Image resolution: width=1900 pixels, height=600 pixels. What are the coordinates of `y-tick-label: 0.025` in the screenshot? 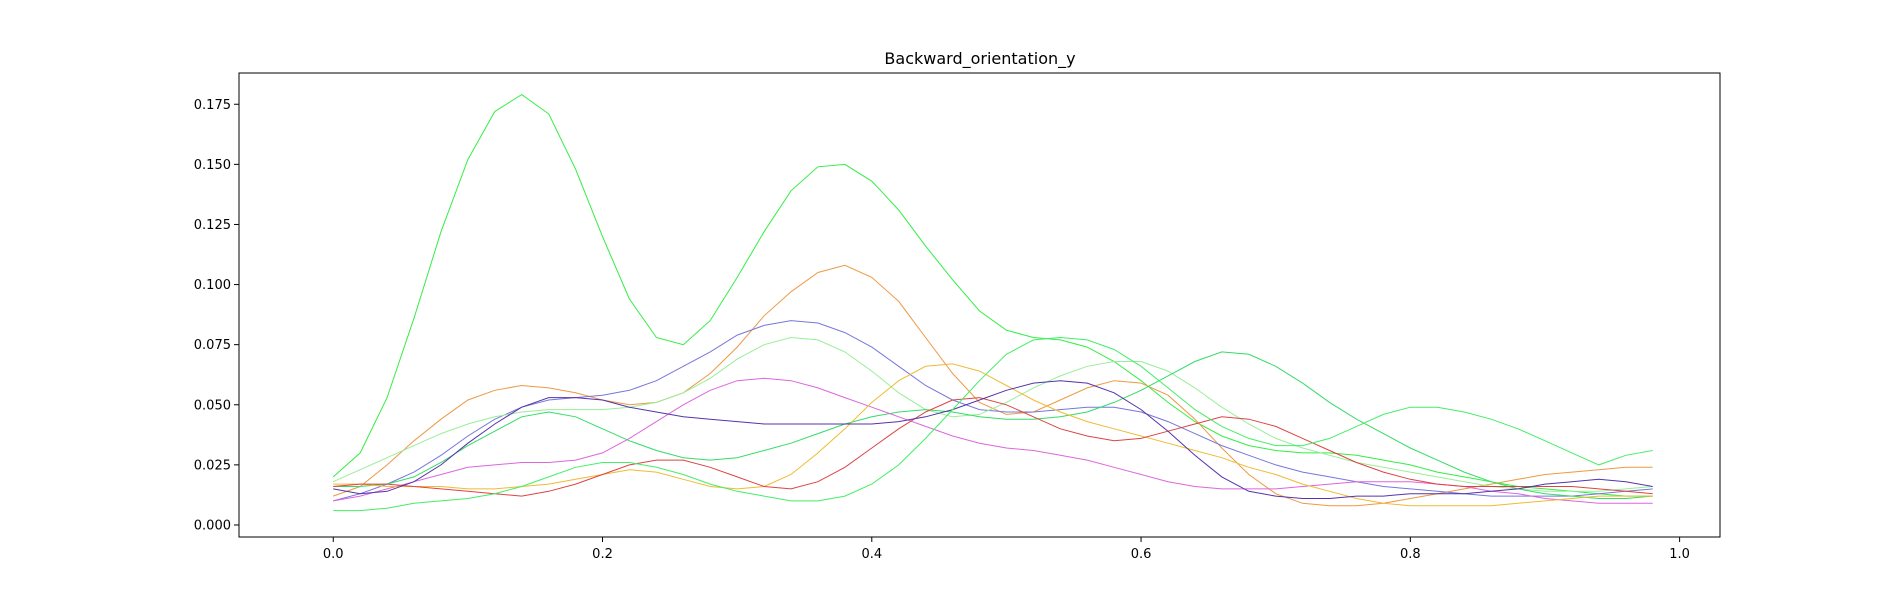 It's located at (212, 465).